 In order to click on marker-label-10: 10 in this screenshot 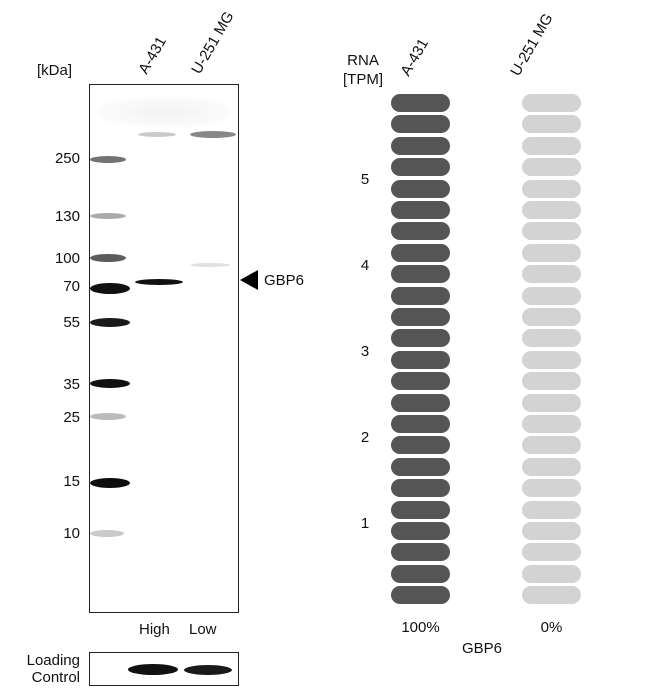, I will do `click(71, 533)`.